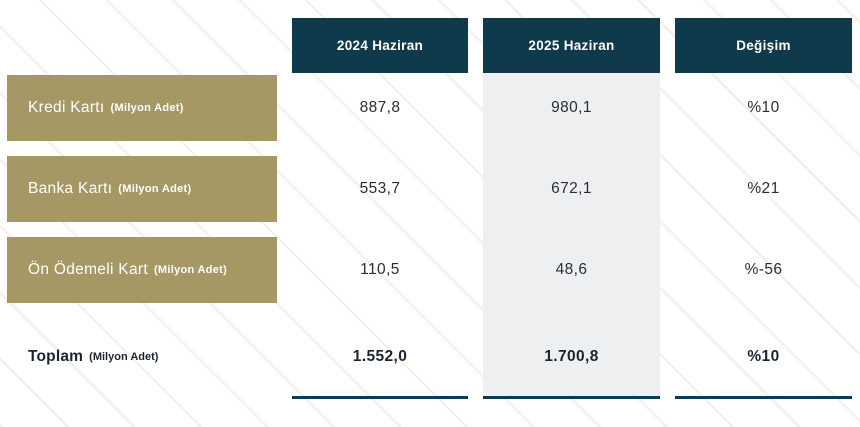 Image resolution: width=860 pixels, height=427 pixels. I want to click on row-label-banka-karti: Banka Kartı (Milyon Adet), so click(142, 189).